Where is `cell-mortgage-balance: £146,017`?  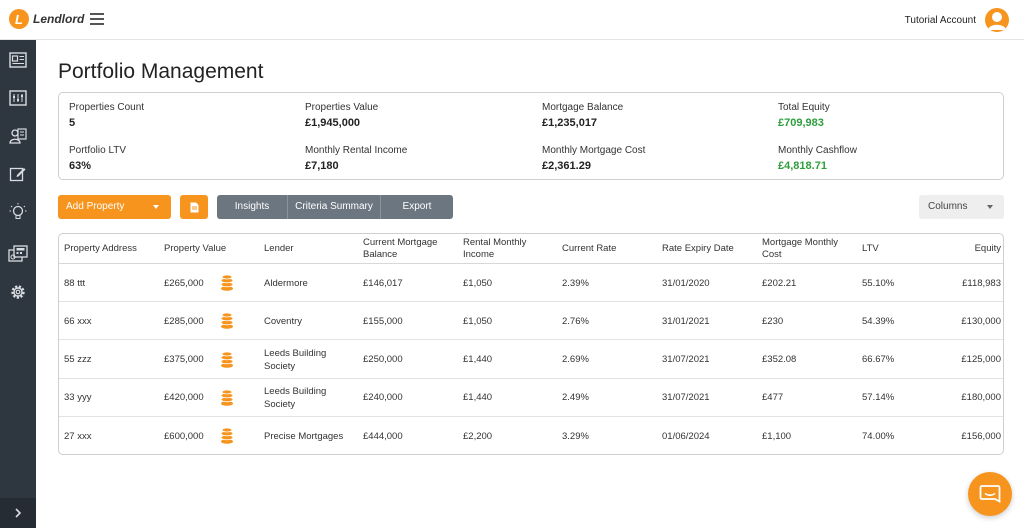
cell-mortgage-balance: £146,017 is located at coordinates (383, 283).